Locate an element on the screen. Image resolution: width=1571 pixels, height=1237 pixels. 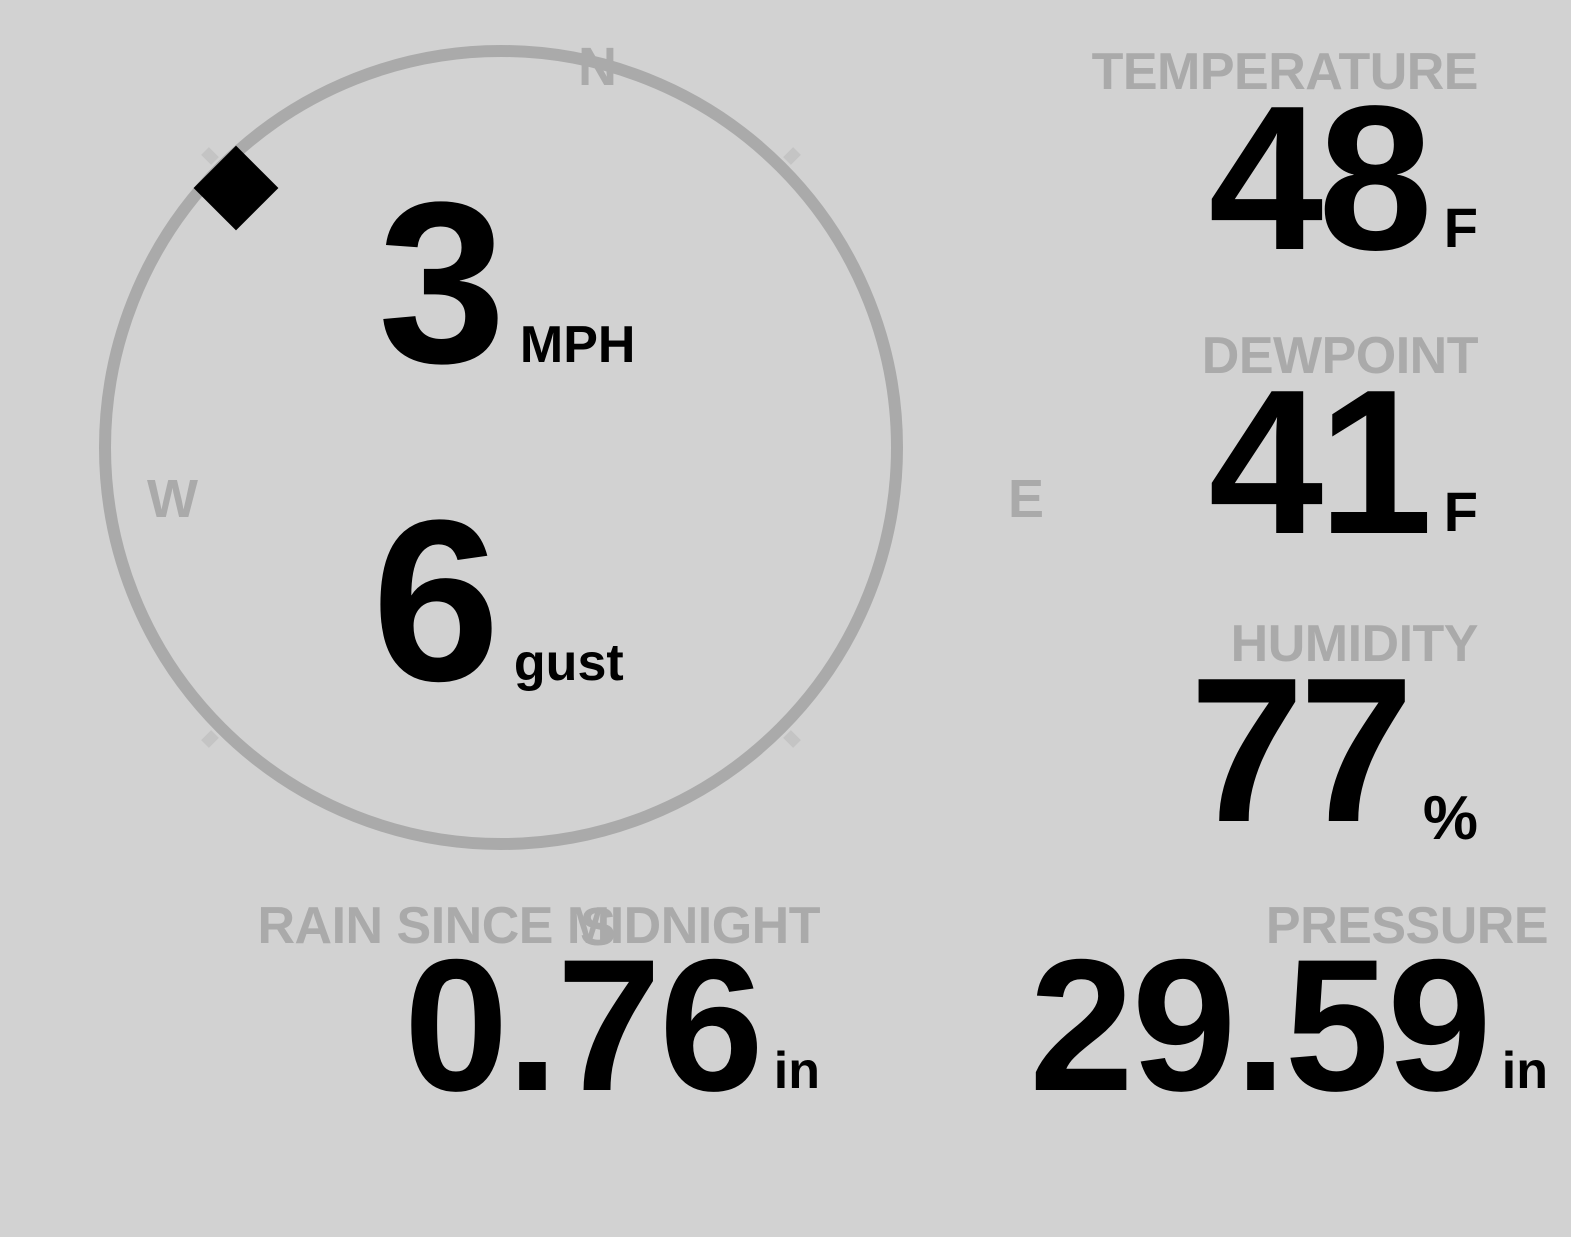
humidity-row: 77 % is located at coordinates (1268, 750).